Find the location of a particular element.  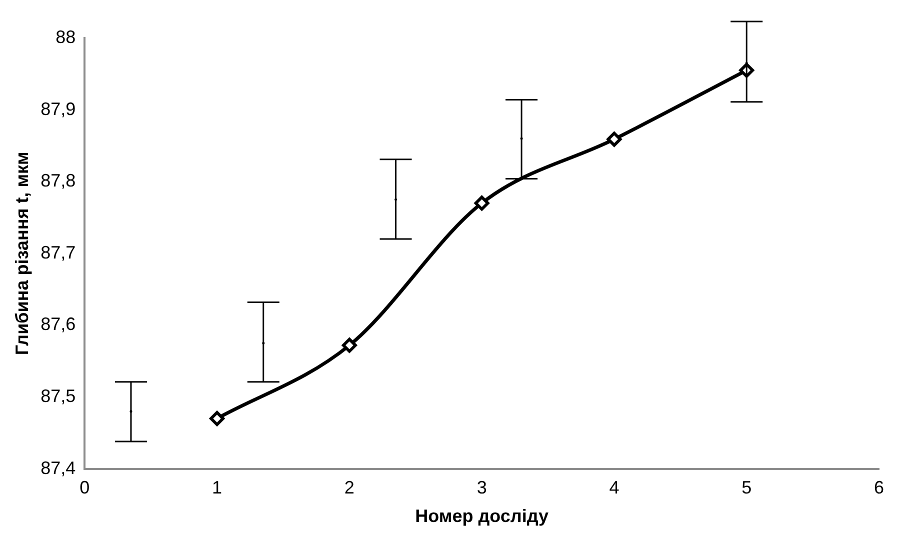

x-axis-title: Номер досліду is located at coordinates (482, 516).